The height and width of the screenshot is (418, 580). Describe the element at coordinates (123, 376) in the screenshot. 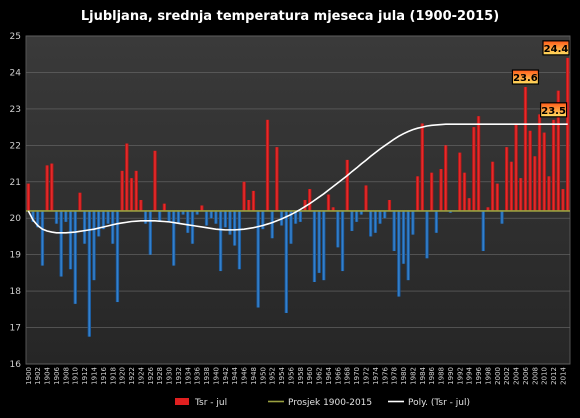

I see `x-tick-label: 1920` at that location.